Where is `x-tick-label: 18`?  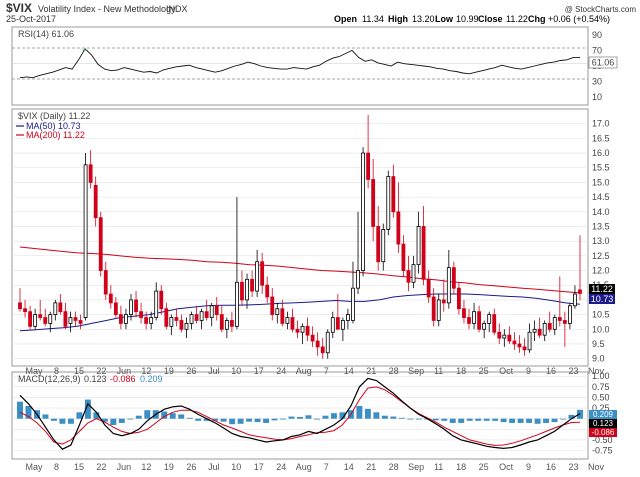
x-tick-label: 18 is located at coordinates (461, 371).